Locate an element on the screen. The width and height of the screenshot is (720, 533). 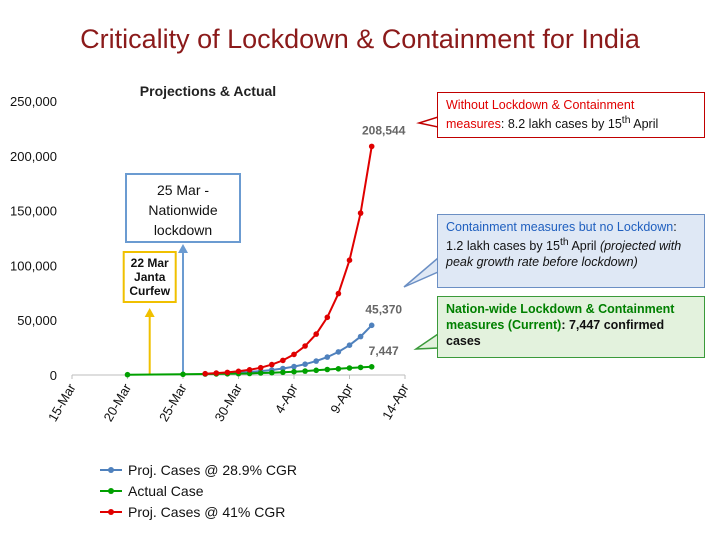
callout-red-text: : 8.2 lakh cases by 15 is located at coordinates (561, 124).